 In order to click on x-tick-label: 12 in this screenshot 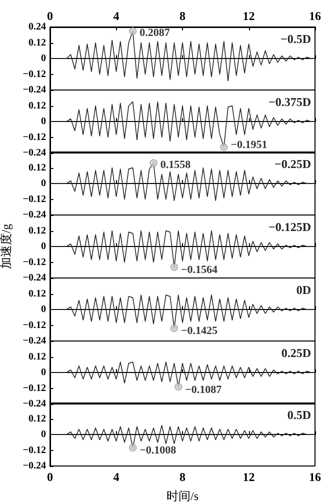, I will do `click(248, 477)`.